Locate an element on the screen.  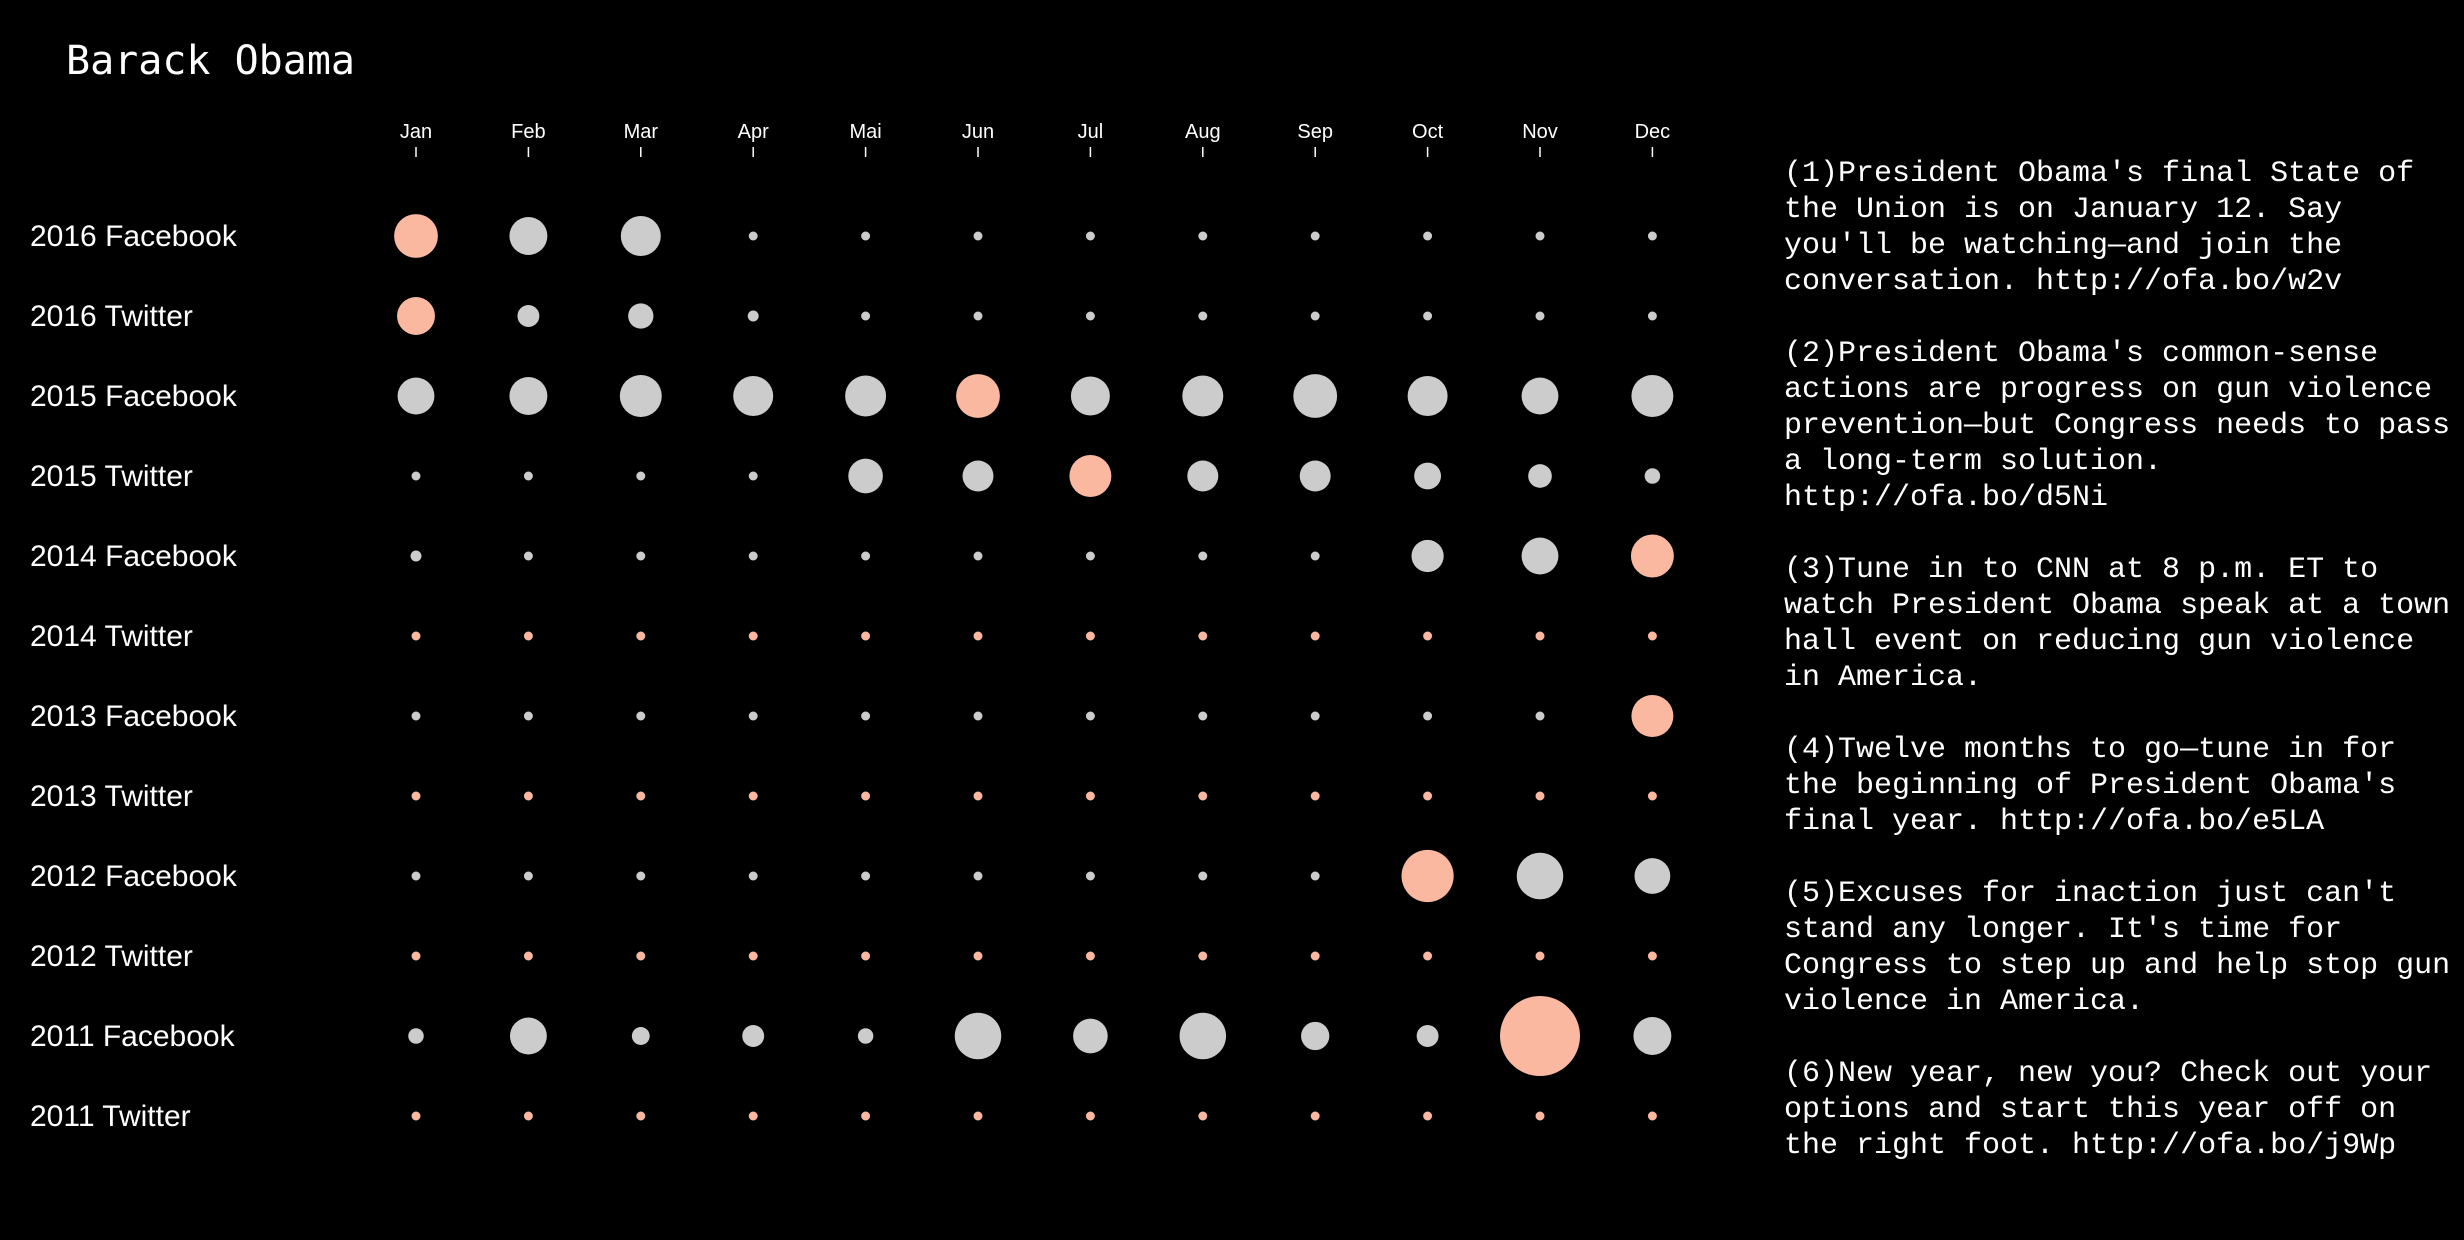
bubble-2011-twitter-jan is located at coordinates (416, 1116).